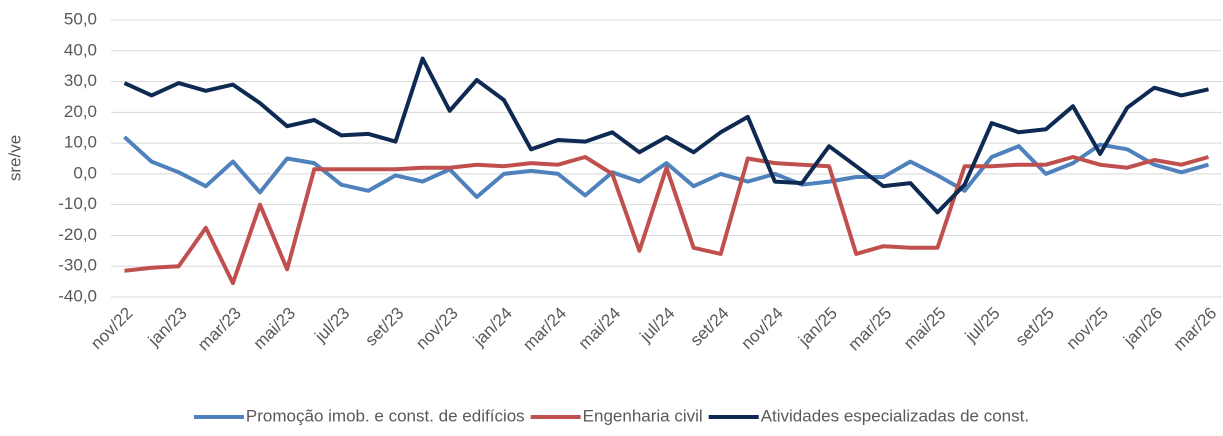 This screenshot has width=1223, height=436. What do you see at coordinates (14, 158) in the screenshot?
I see `y-axis-label: sre/ve` at bounding box center [14, 158].